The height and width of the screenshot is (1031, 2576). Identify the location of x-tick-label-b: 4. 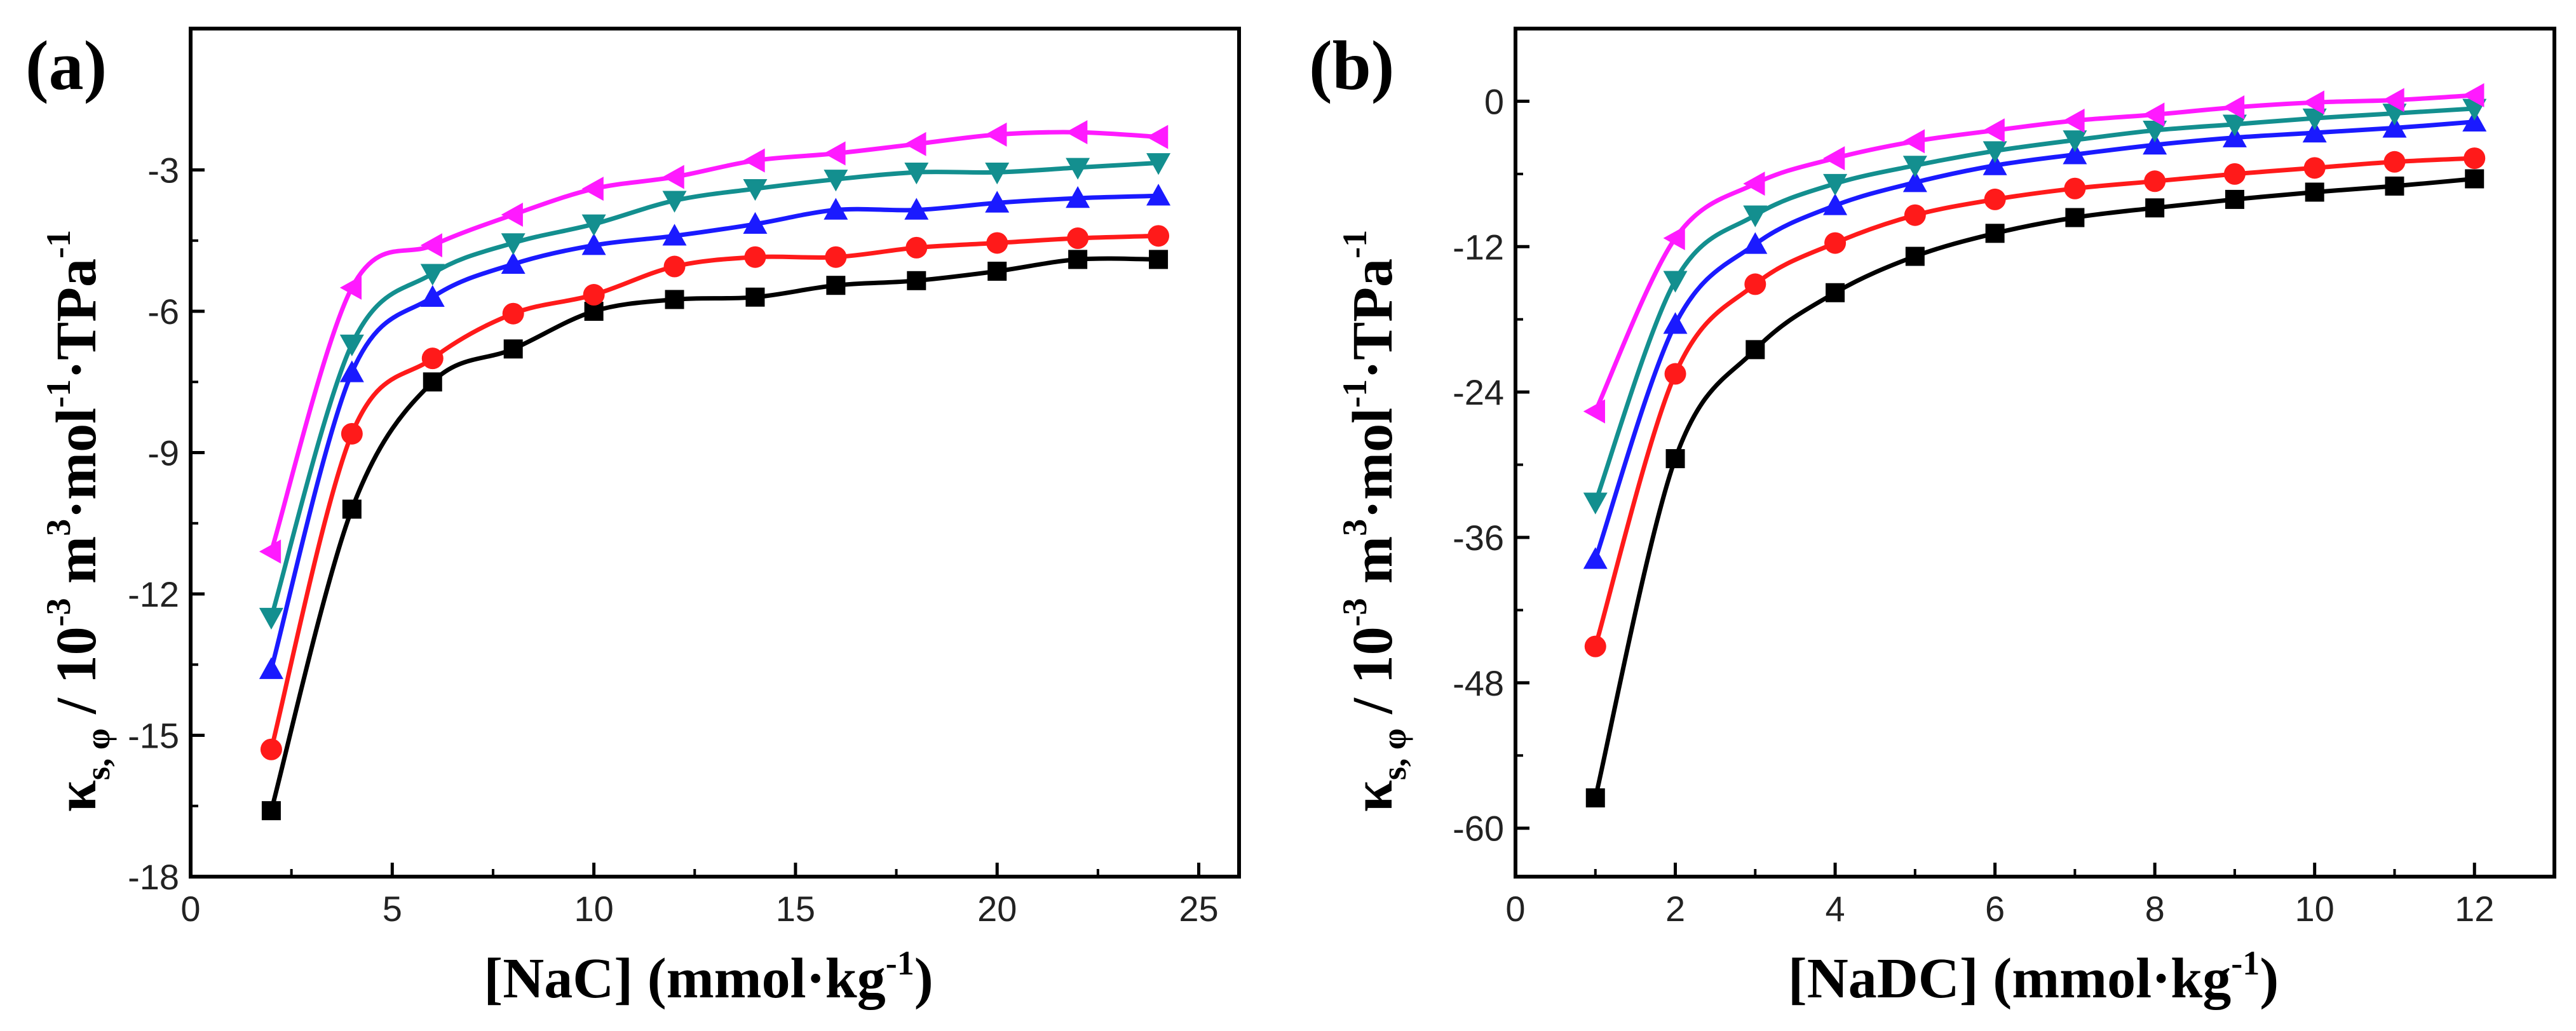
(1835, 909).